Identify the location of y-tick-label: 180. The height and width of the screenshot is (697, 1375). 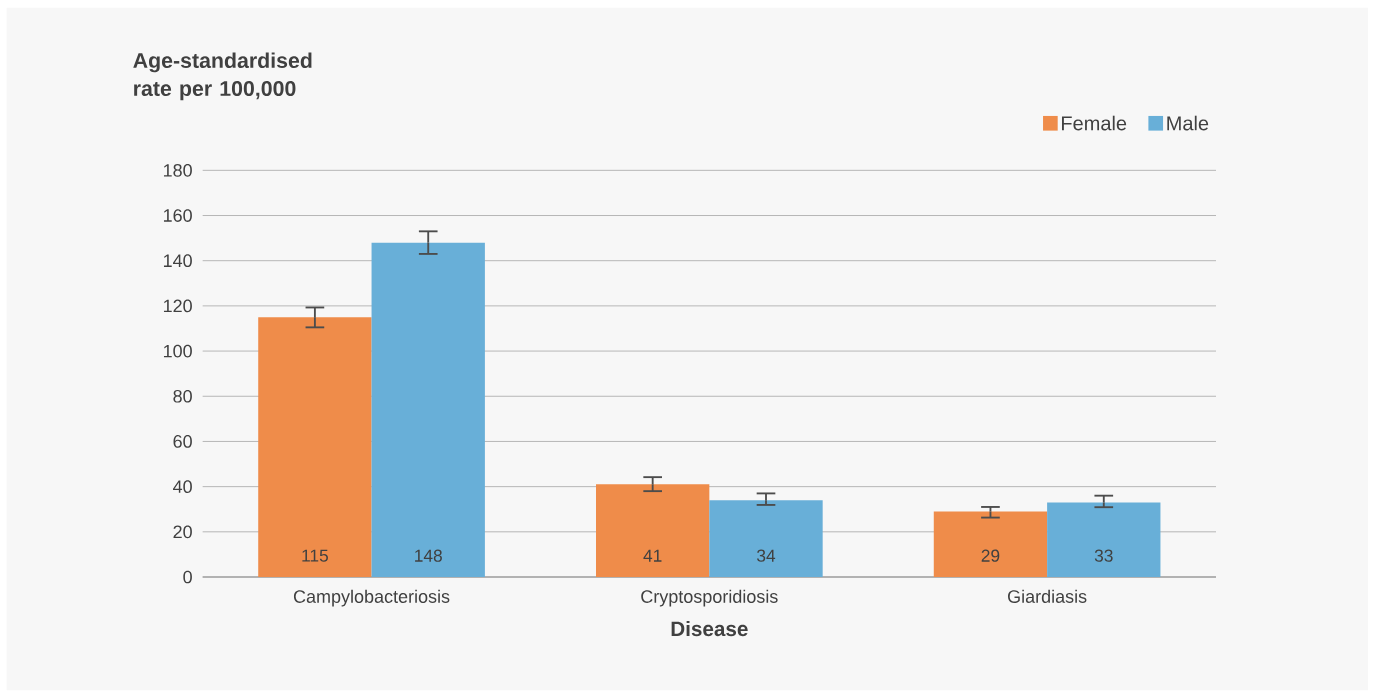
(177, 170).